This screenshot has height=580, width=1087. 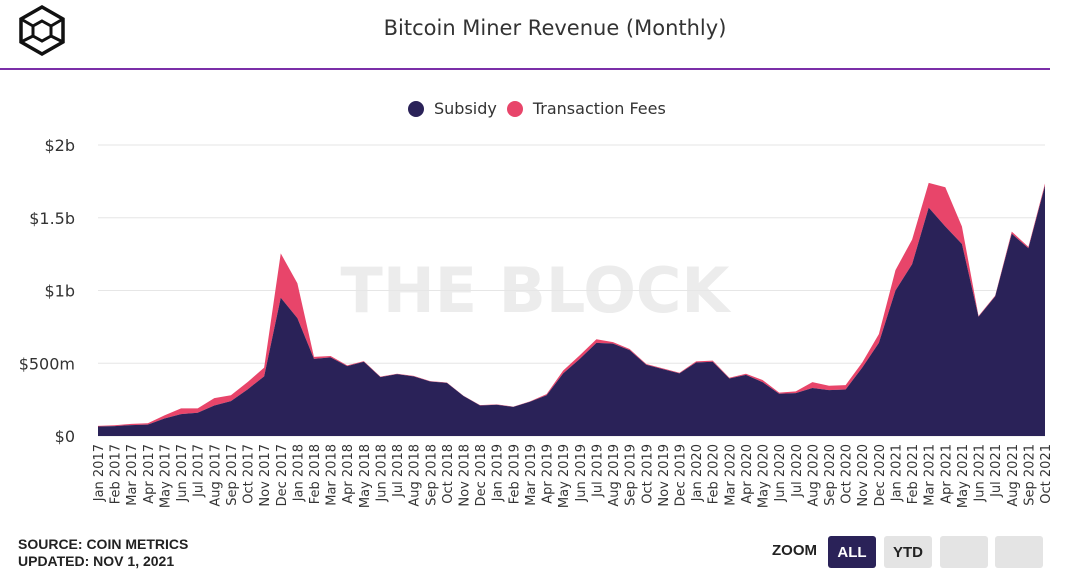 I want to click on x-tick-label: Feb 2020, so click(x=714, y=474).